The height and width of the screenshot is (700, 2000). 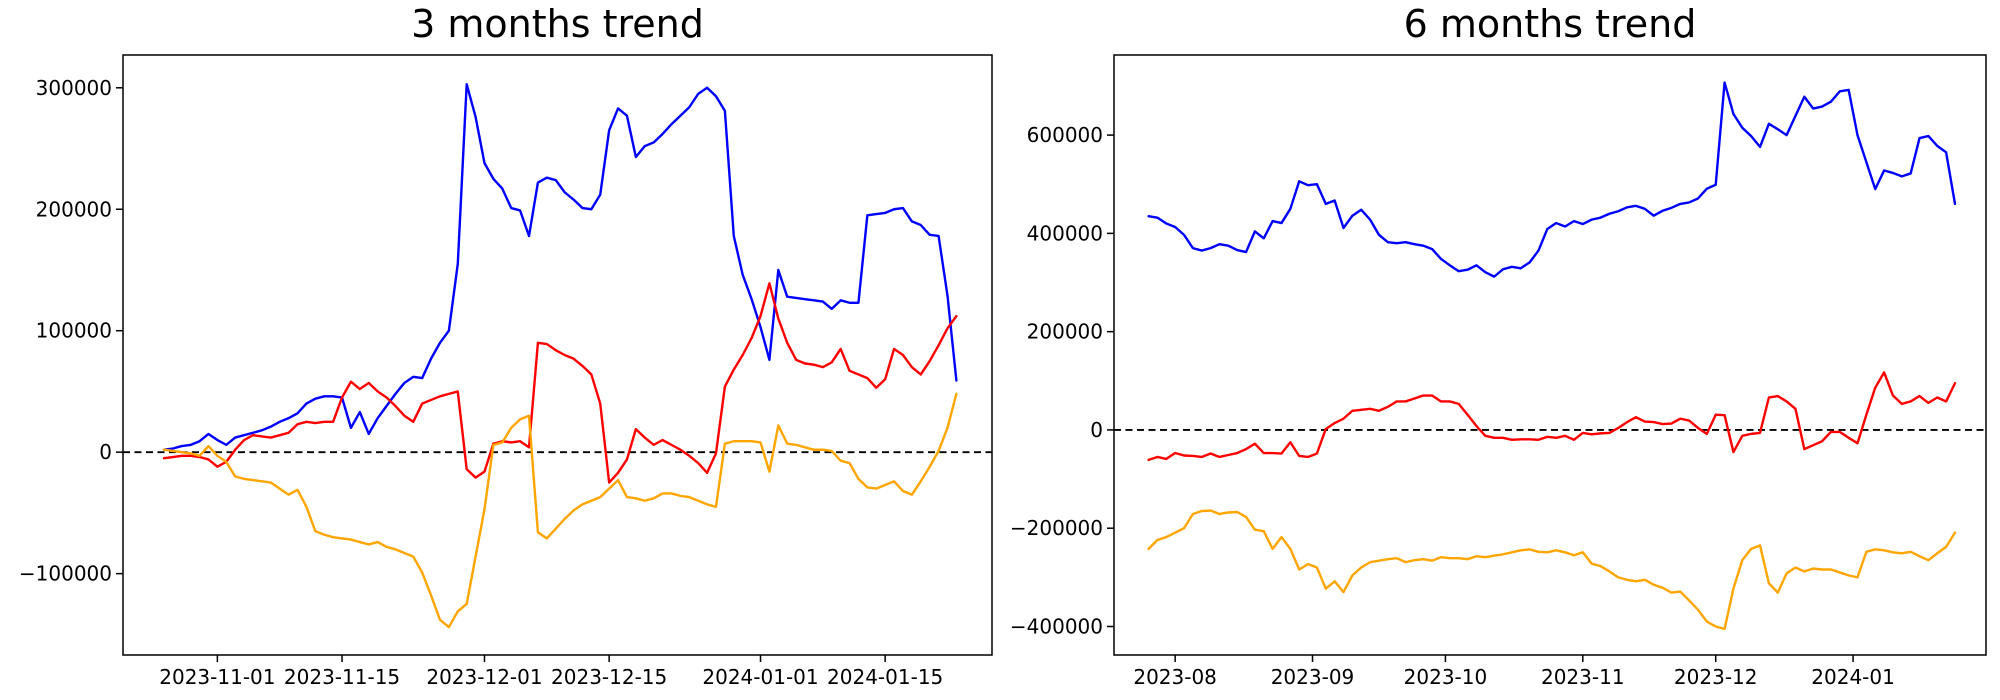 What do you see at coordinates (1313, 677) in the screenshot?
I see `x-tick-label: 2023-09` at bounding box center [1313, 677].